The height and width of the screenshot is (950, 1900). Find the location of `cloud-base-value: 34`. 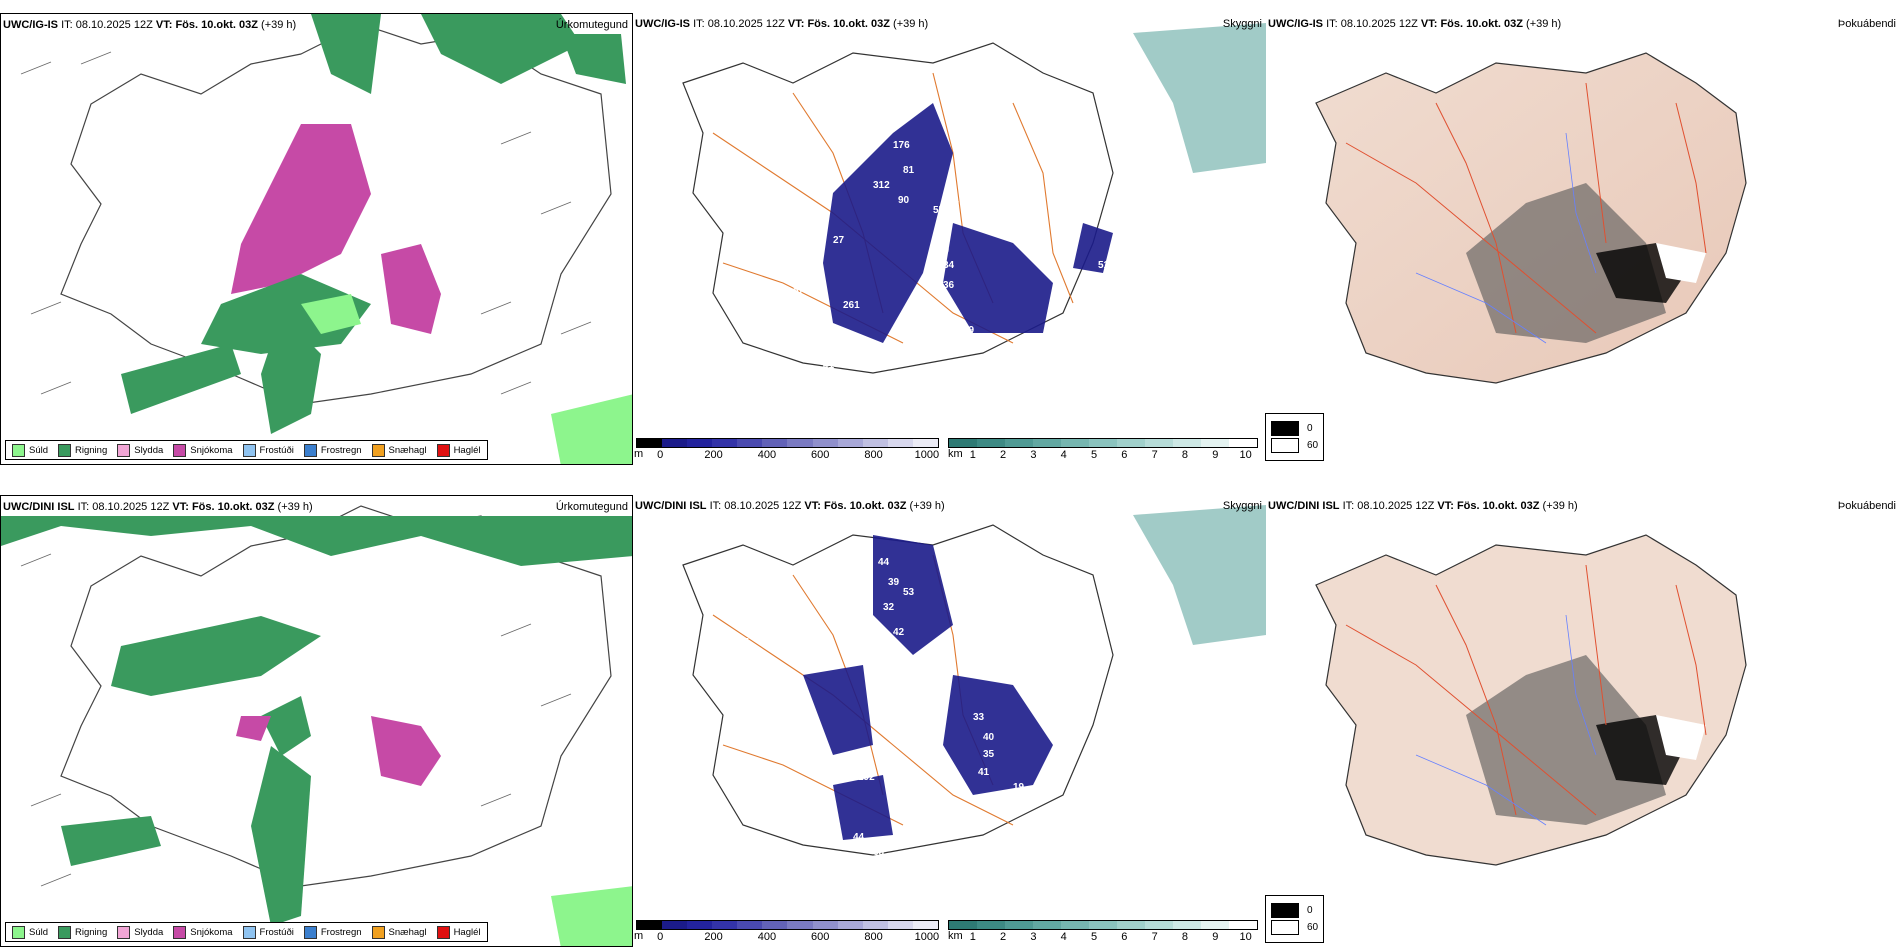

cloud-base-value: 34 is located at coordinates (949, 265).